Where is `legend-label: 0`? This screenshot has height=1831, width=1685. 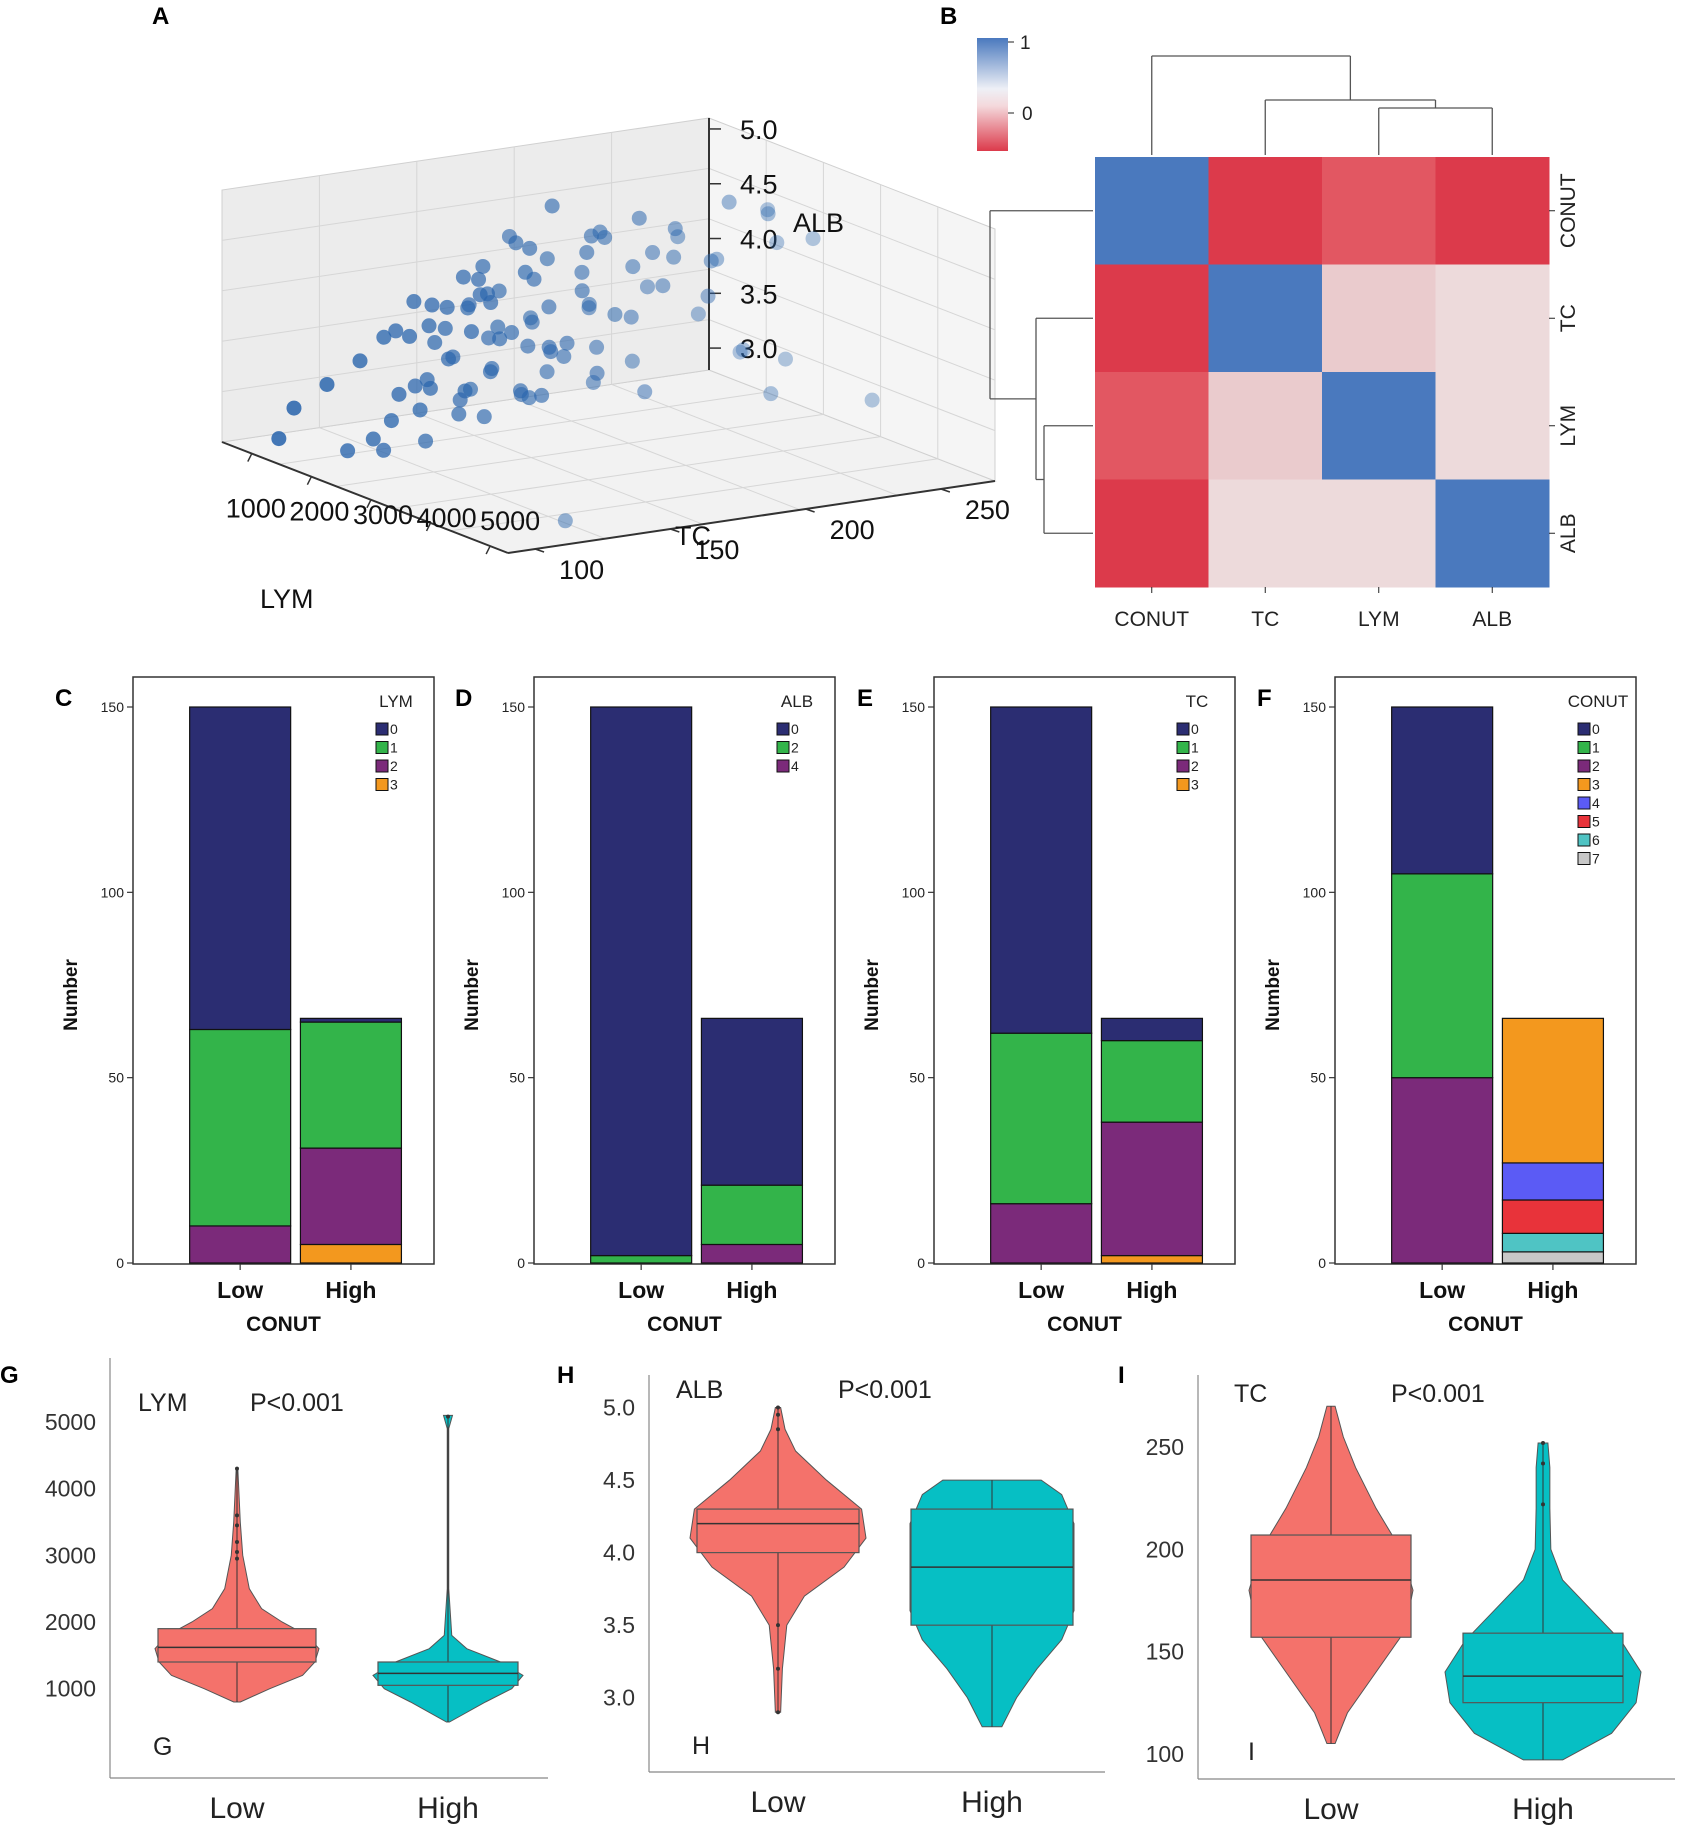 legend-label: 0 is located at coordinates (1195, 729).